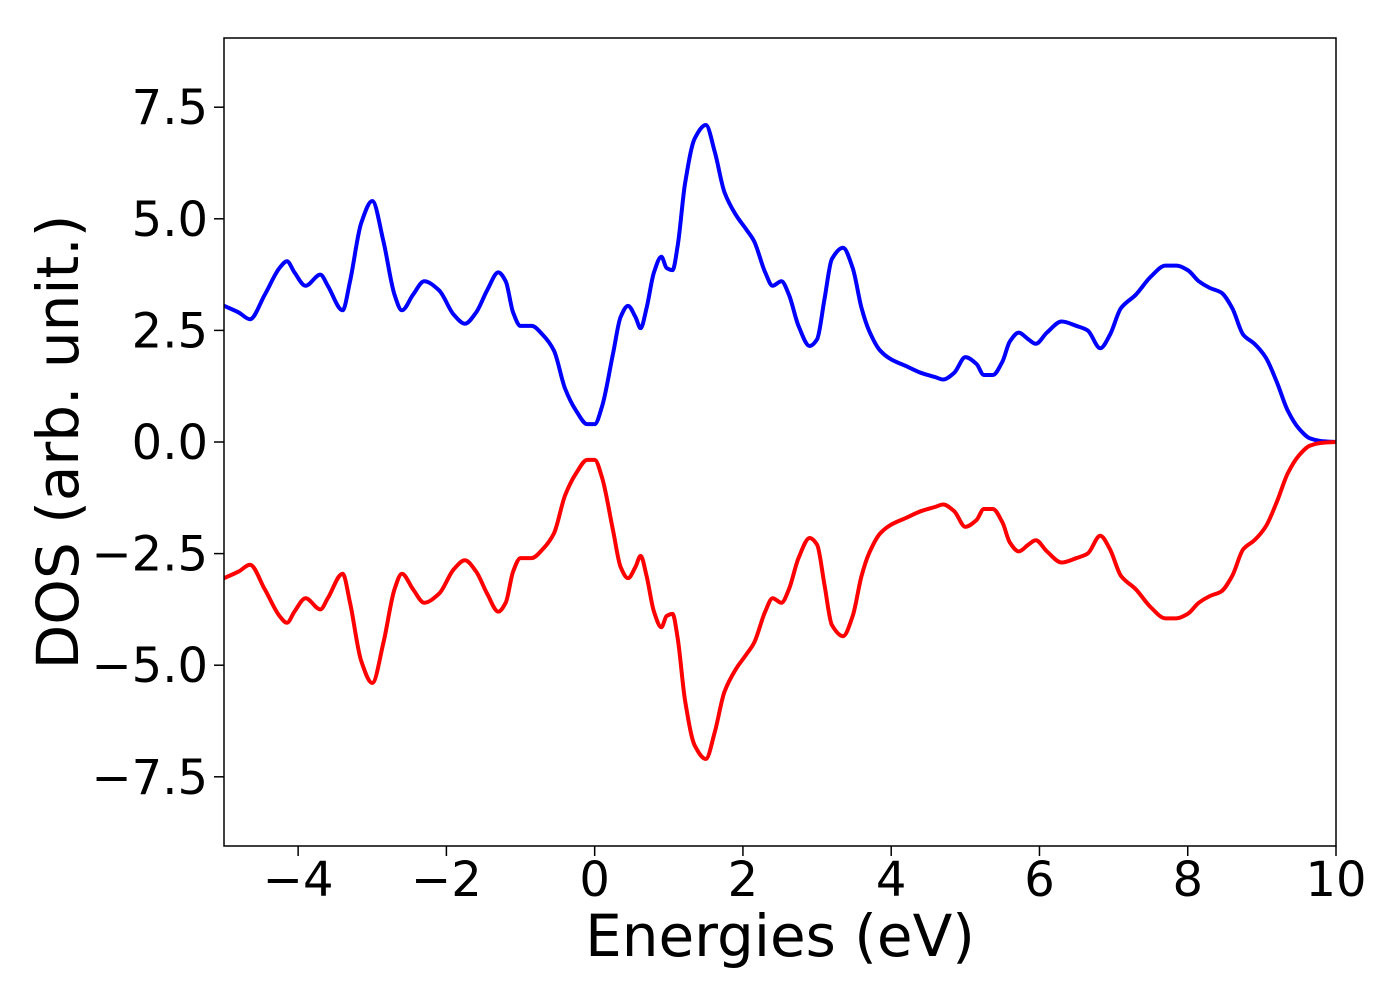 The height and width of the screenshot is (1000, 1400). Describe the element at coordinates (891, 880) in the screenshot. I see `x-tick-label: 4` at that location.